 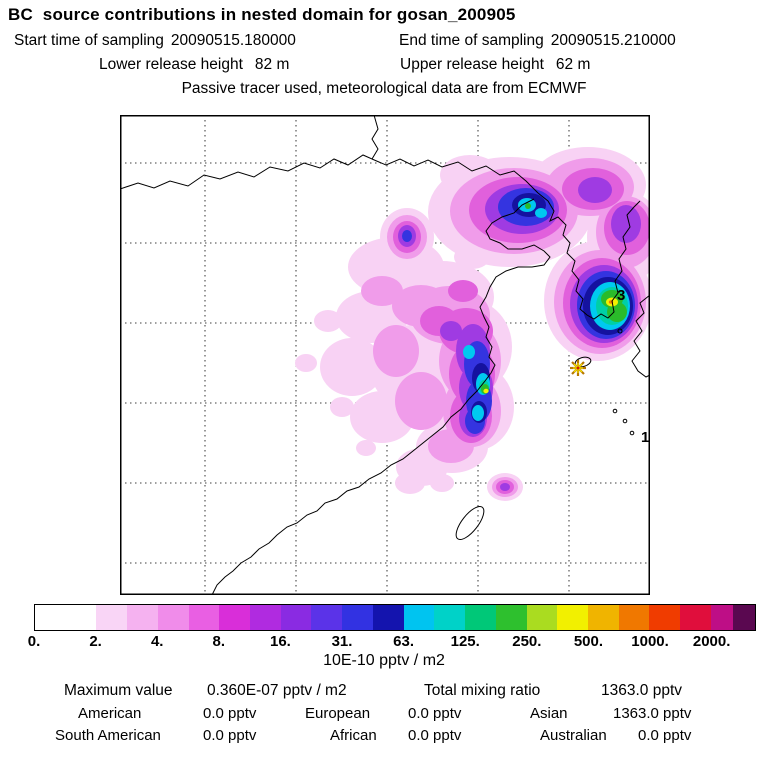 I want to click on map-number-annotation: 3, so click(x=621, y=295).